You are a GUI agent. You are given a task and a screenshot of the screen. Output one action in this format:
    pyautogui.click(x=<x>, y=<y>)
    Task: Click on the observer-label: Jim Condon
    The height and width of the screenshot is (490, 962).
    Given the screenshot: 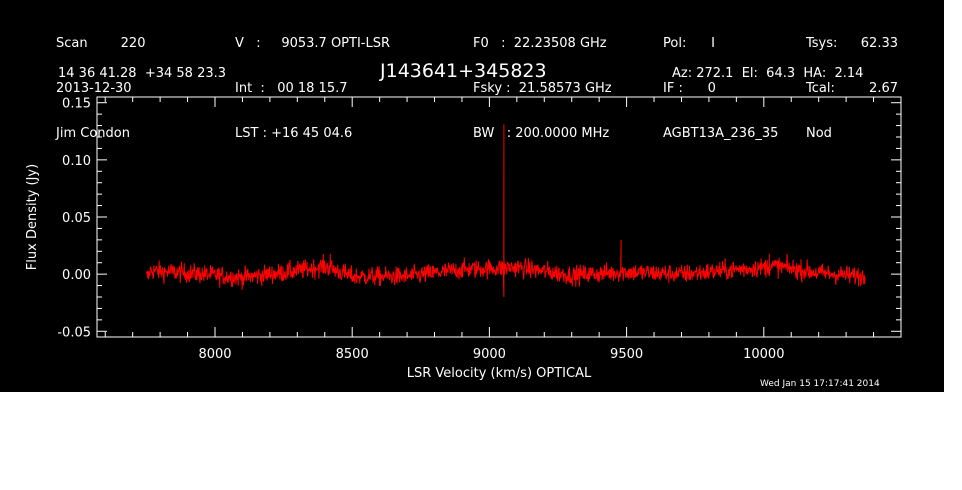 What is the action you would take?
    pyautogui.click(x=93, y=133)
    